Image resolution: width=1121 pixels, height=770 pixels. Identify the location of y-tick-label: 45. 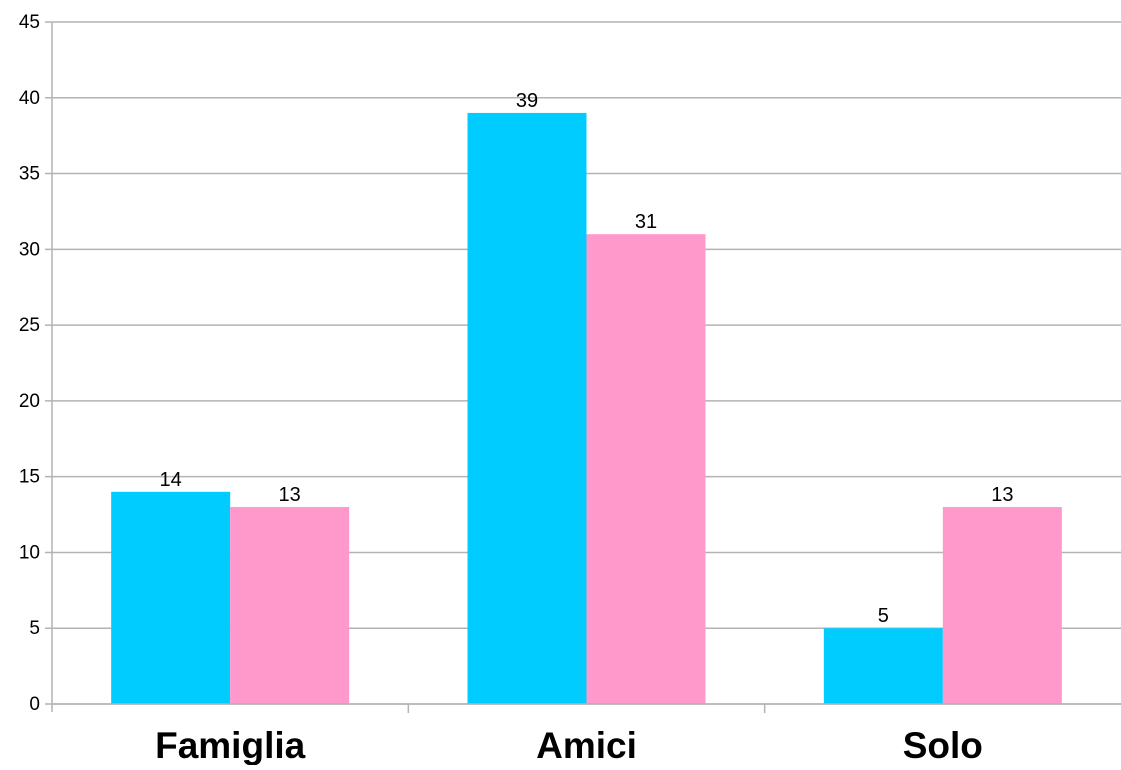
(29, 22).